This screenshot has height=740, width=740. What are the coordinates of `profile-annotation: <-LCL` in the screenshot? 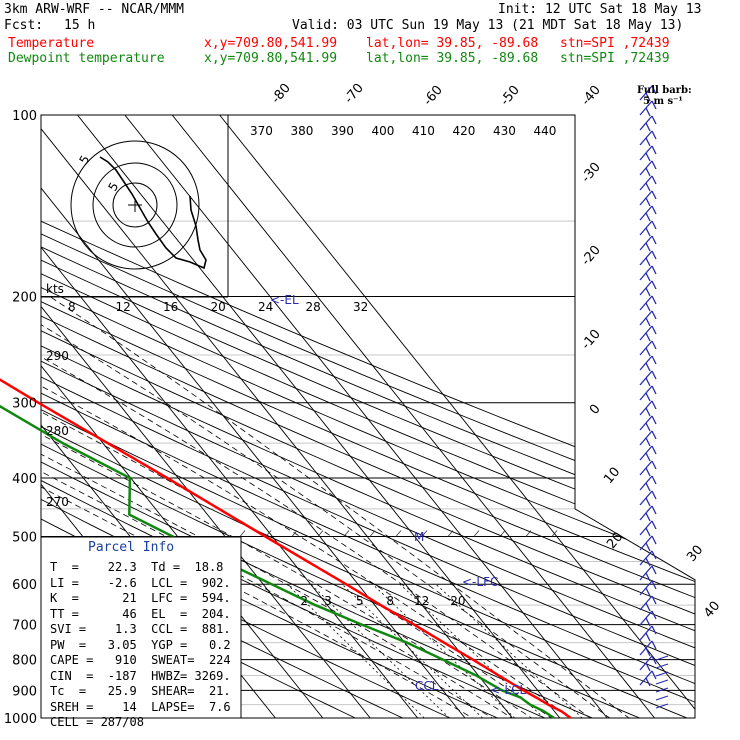 It's located at (508, 690).